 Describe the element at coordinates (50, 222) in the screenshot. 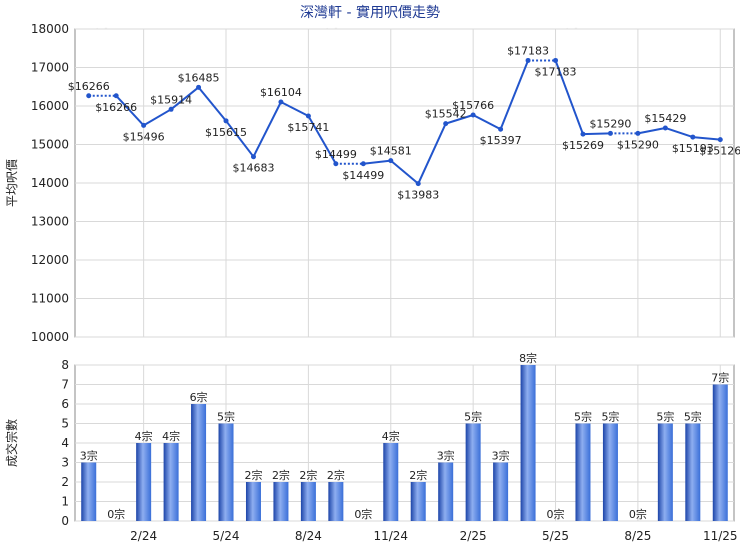

I see `line-y-tick-3: 13000` at that location.